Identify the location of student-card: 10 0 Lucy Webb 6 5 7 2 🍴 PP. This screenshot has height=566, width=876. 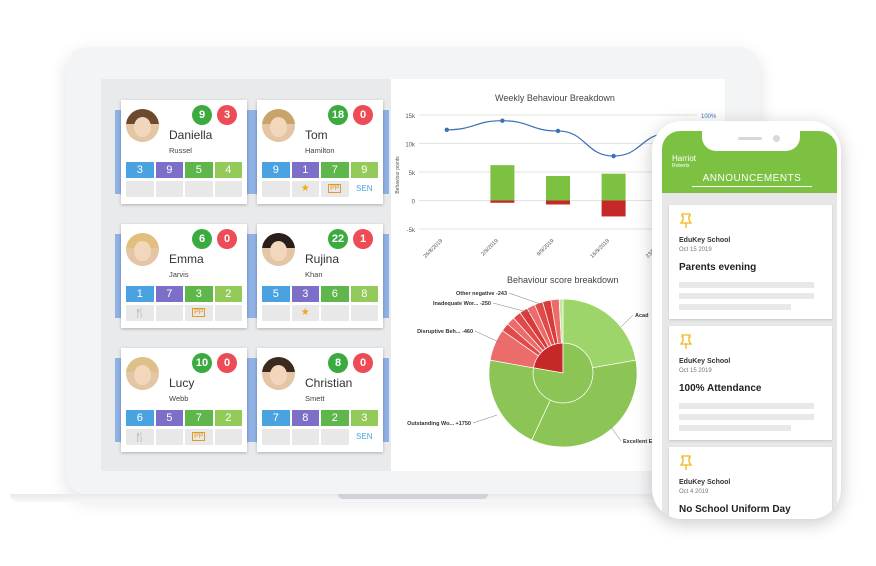
(184, 400).